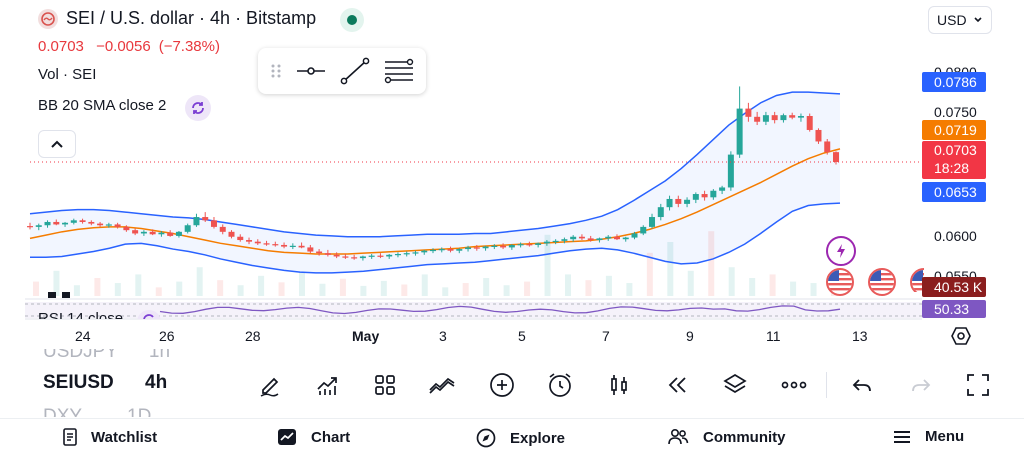  Describe the element at coordinates (191, 18) in the screenshot. I see `symbol-title: SEI / U.S. dollar · 4h · Bitstamp` at that location.